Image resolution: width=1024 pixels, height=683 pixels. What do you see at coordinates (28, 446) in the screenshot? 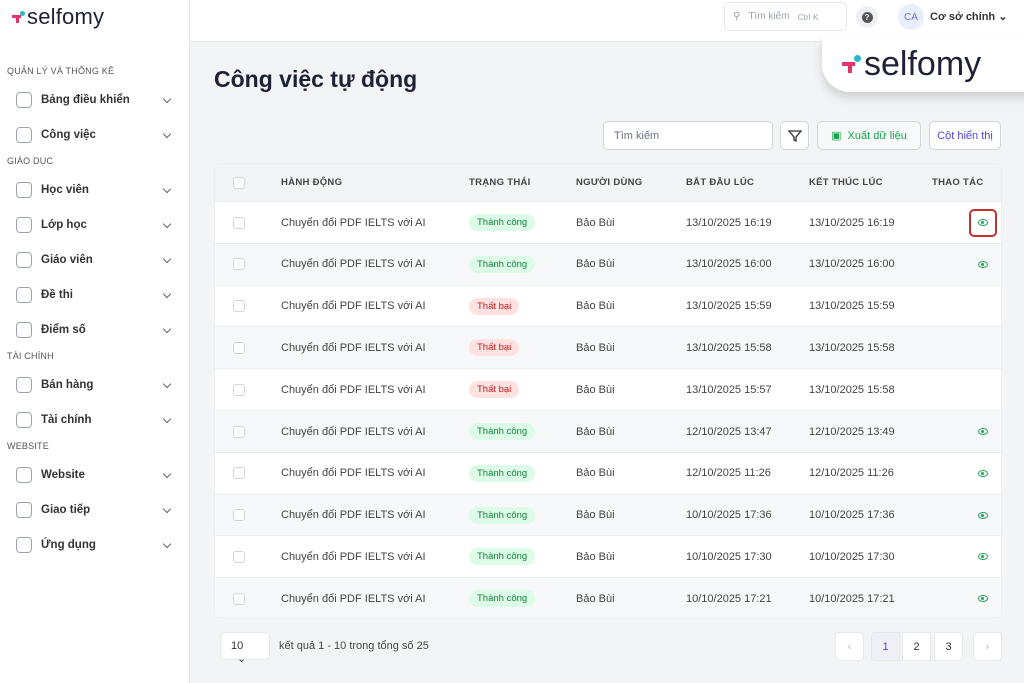
I see `sidebar-section-title: WEBSITE` at bounding box center [28, 446].